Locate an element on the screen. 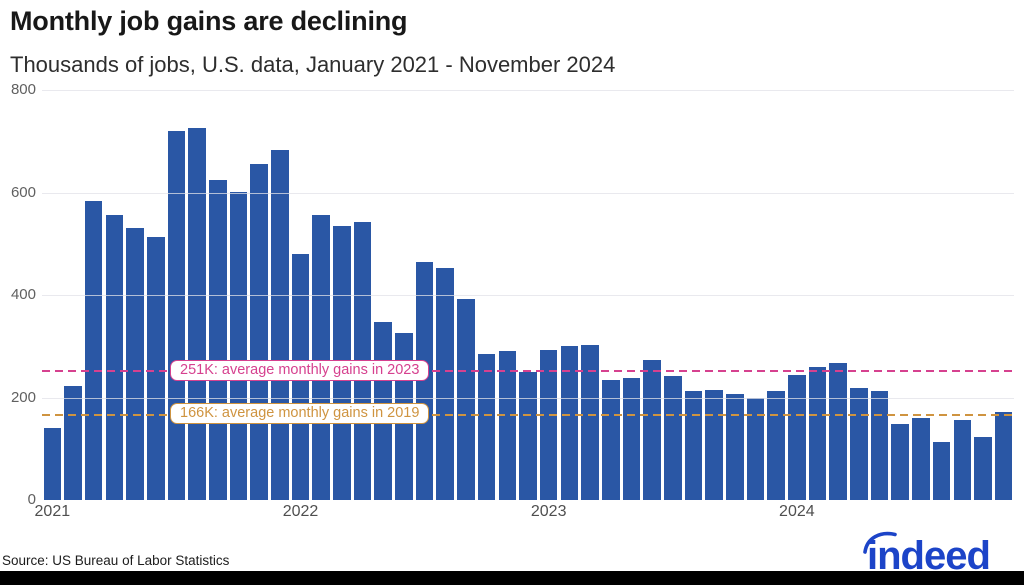 This screenshot has height=585, width=1024. bar-aug-2021 is located at coordinates (197, 313).